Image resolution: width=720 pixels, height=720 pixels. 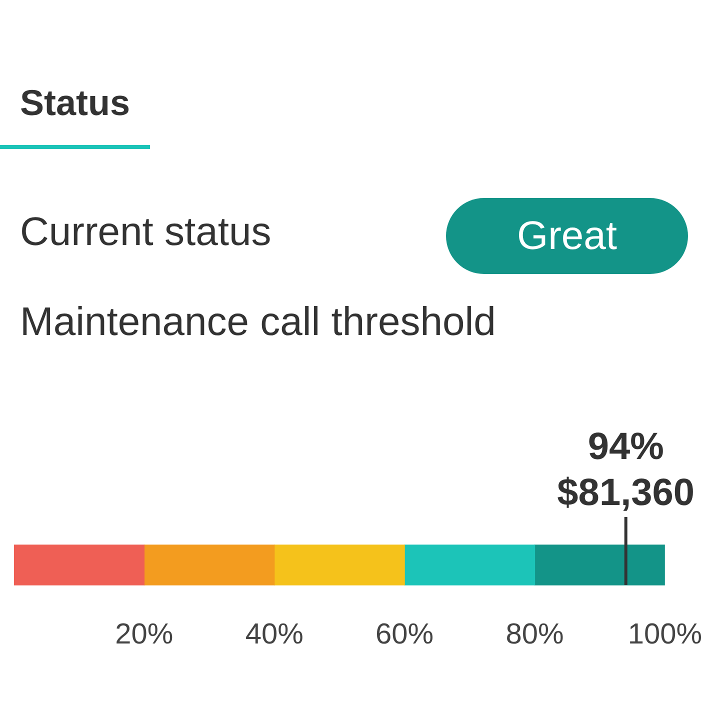 I want to click on chart-title: Status, so click(x=75, y=103).